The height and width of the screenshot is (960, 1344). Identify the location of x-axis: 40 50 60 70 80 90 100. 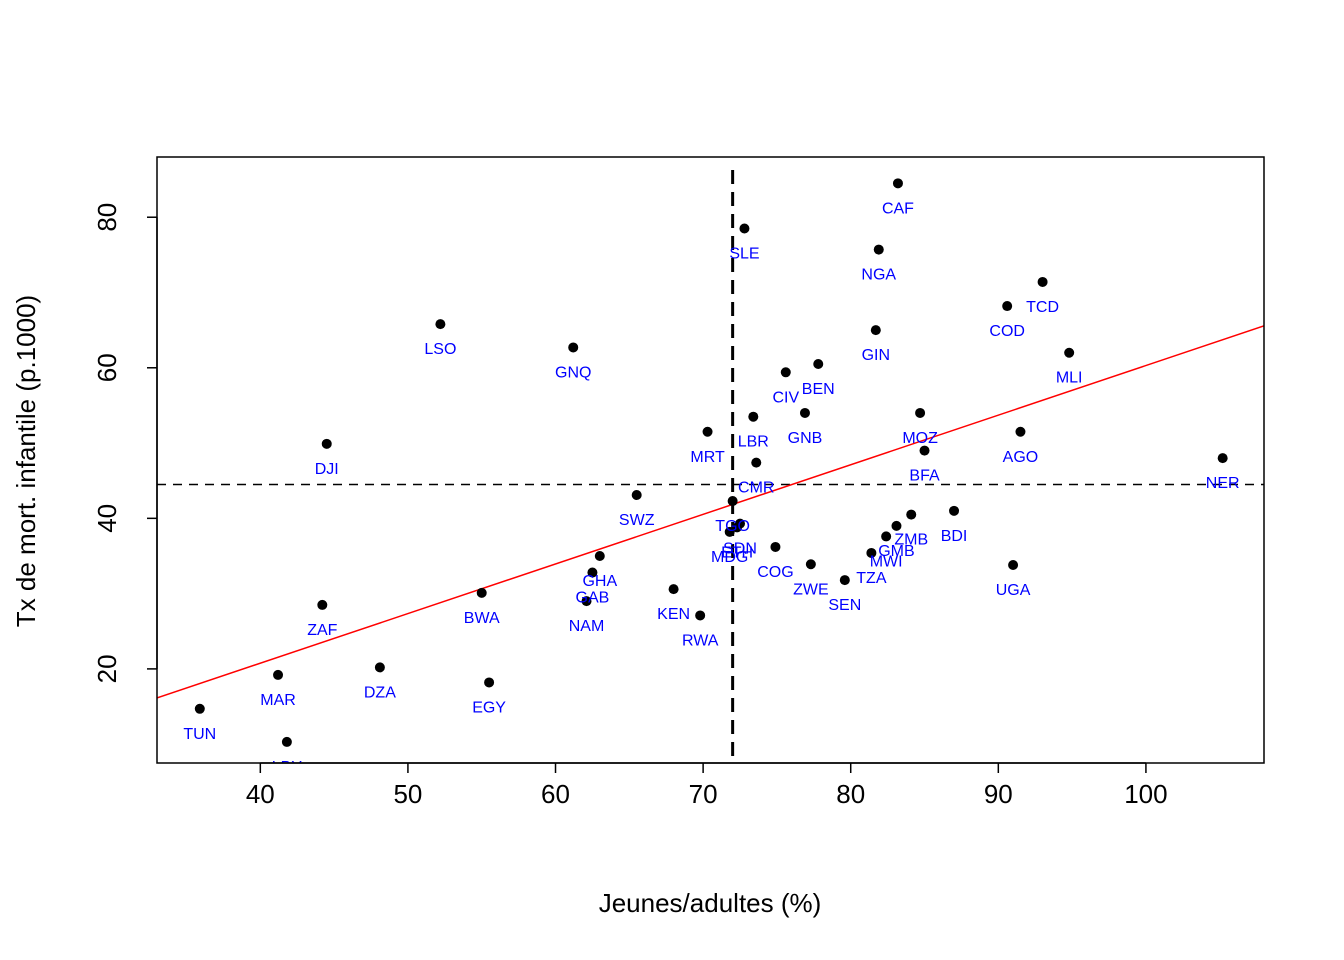
(707, 785).